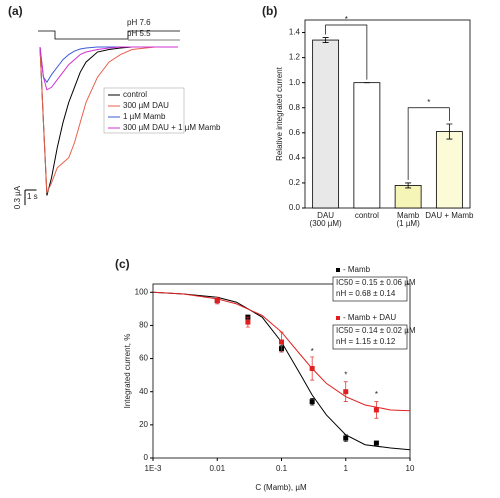 Image resolution: width=500 pixels, height=498 pixels. Describe the element at coordinates (408, 223) in the screenshot. I see `x-tick-label: (1 µM)` at that location.